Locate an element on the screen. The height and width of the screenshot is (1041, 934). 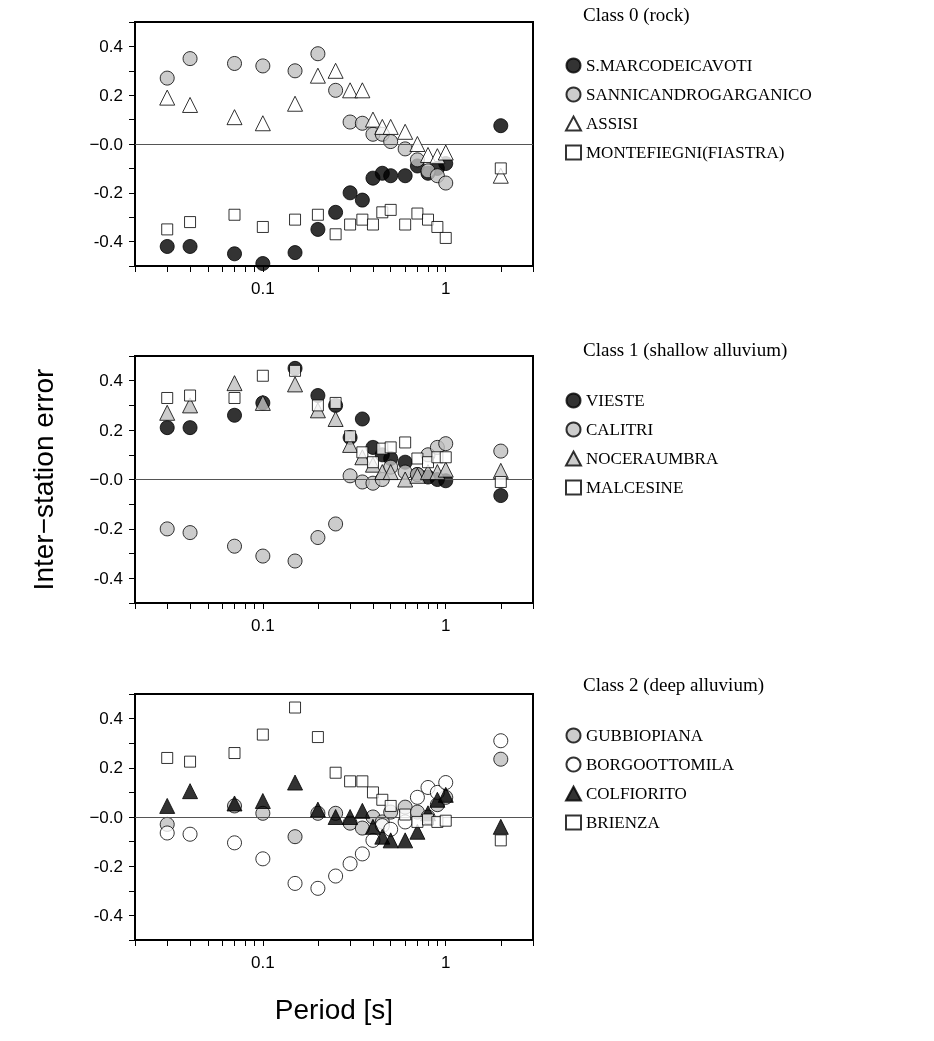
legend-label: VIESTE is located at coordinates (615, 400).